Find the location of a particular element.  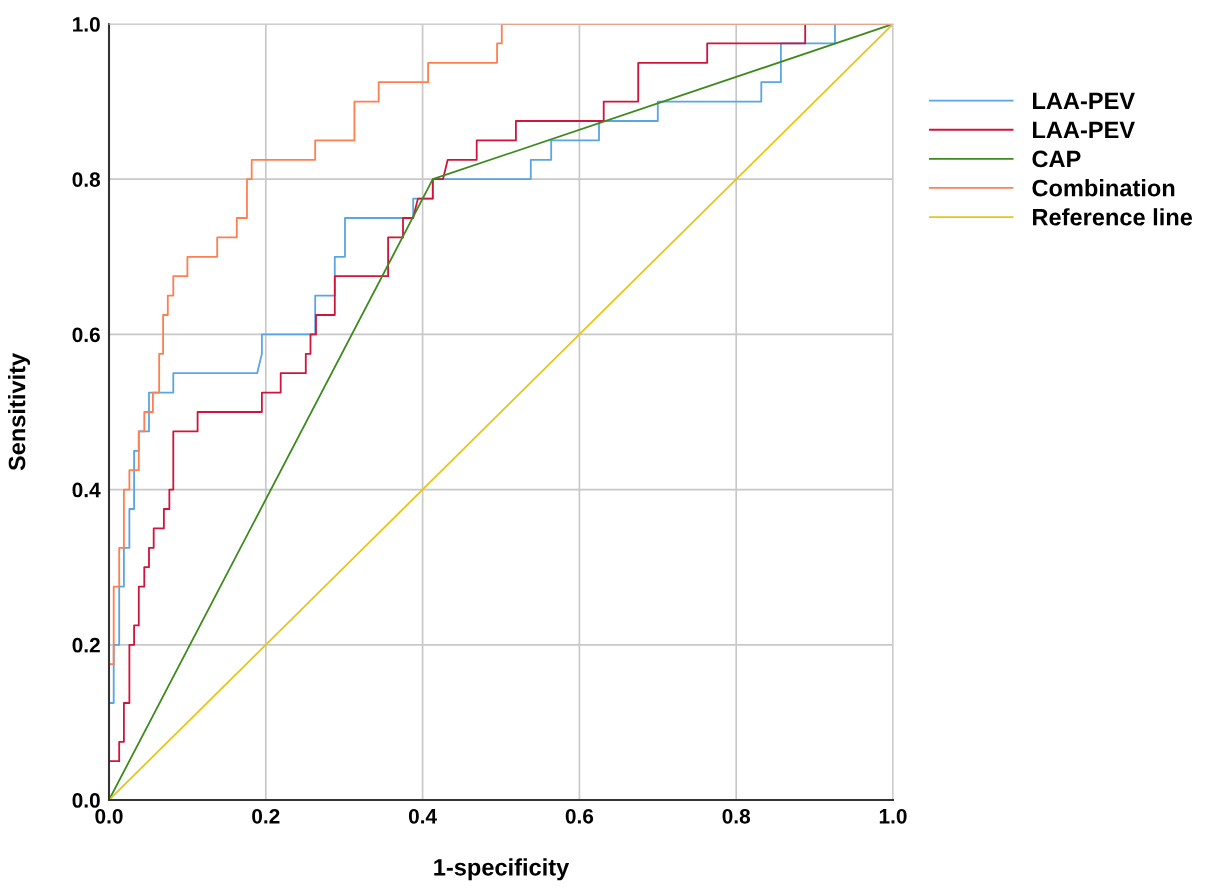

legend-label: Reference line is located at coordinates (1113, 217).